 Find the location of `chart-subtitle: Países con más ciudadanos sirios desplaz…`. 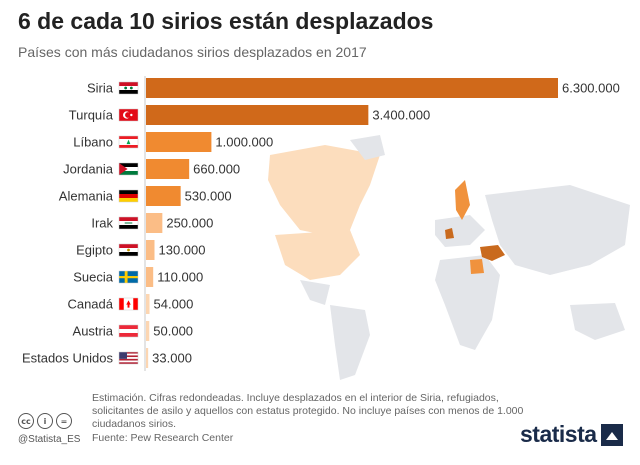

chart-subtitle: Países con más ciudadanos sirios desplaz… is located at coordinates (192, 52).